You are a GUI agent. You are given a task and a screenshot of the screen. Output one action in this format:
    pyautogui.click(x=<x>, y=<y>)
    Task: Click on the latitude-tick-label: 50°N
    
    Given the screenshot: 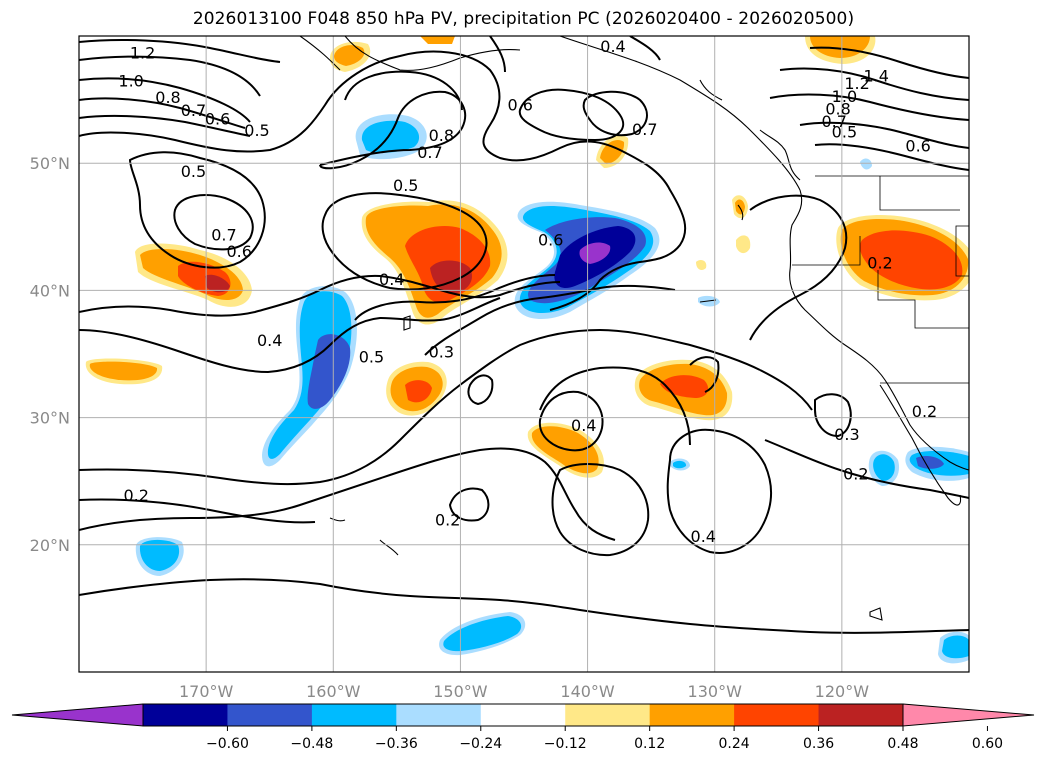 What is the action you would take?
    pyautogui.click(x=50, y=163)
    